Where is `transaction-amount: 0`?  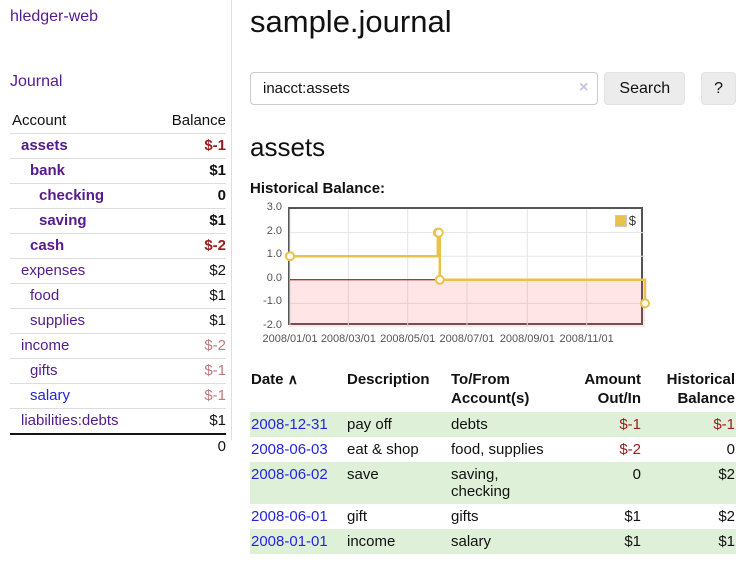 transaction-amount: 0 is located at coordinates (636, 474).